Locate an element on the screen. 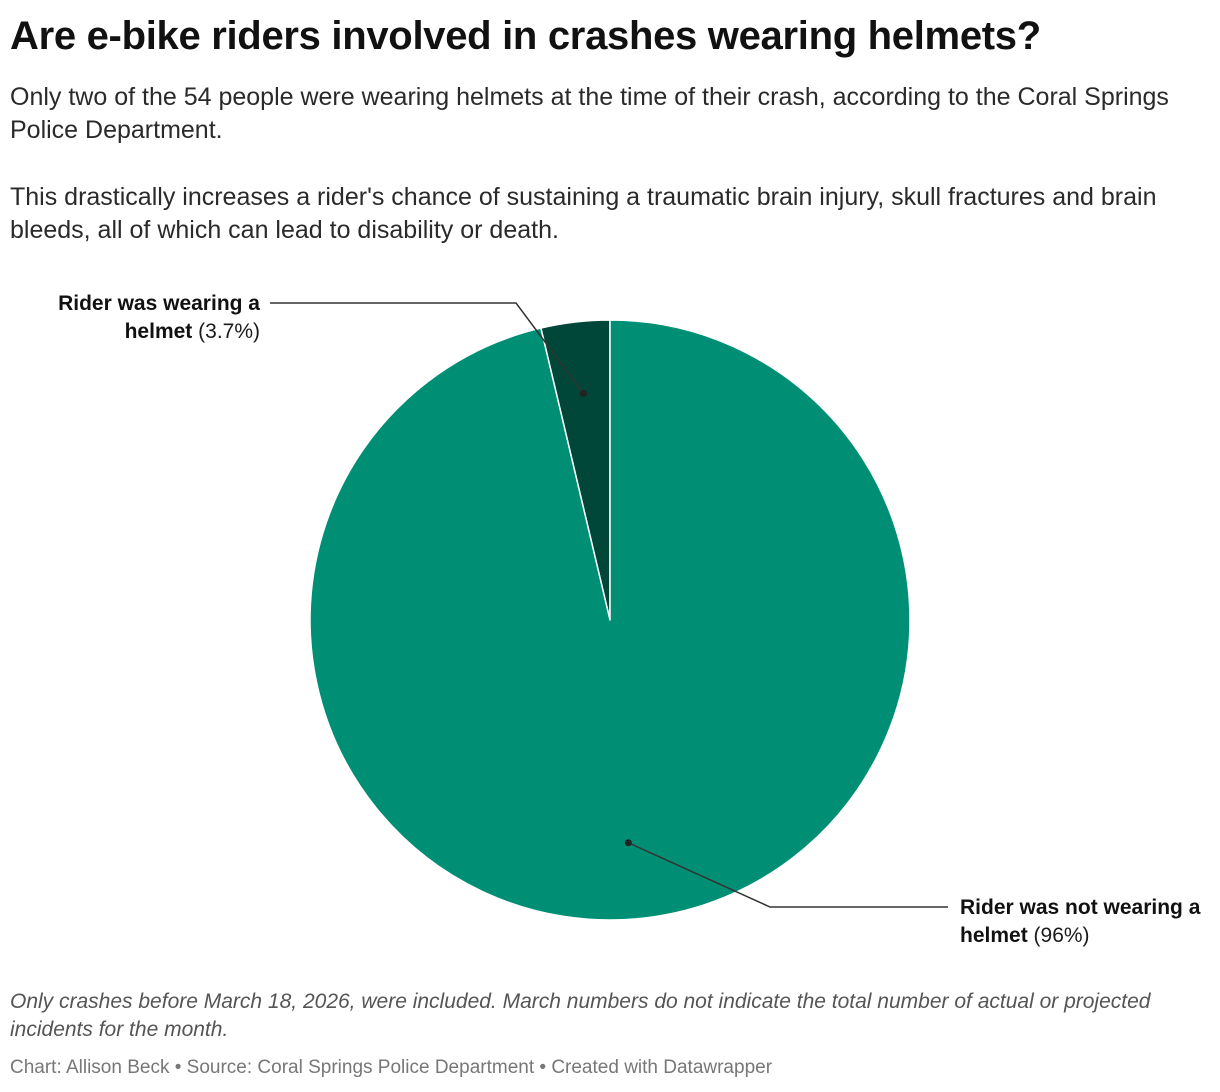 Image resolution: width=1220 pixels, height=1092 pixels. slice-label-not-wearing-helmet: Rider was not wearing a helmet (96%) is located at coordinates (1085, 922).